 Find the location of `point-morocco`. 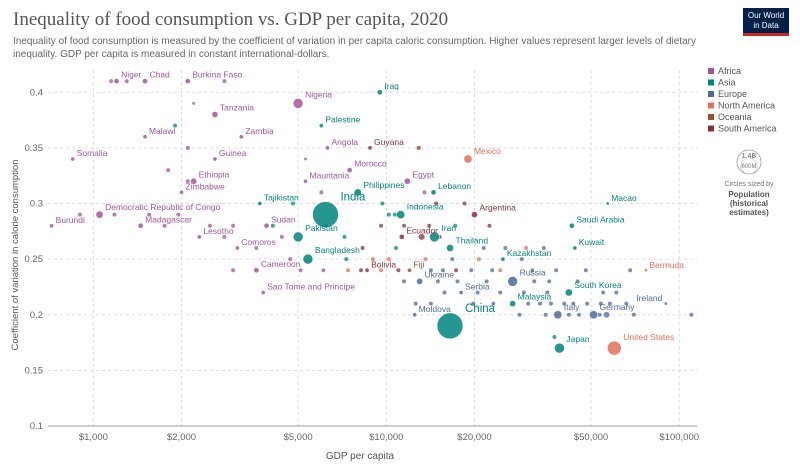

point-morocco is located at coordinates (350, 170).